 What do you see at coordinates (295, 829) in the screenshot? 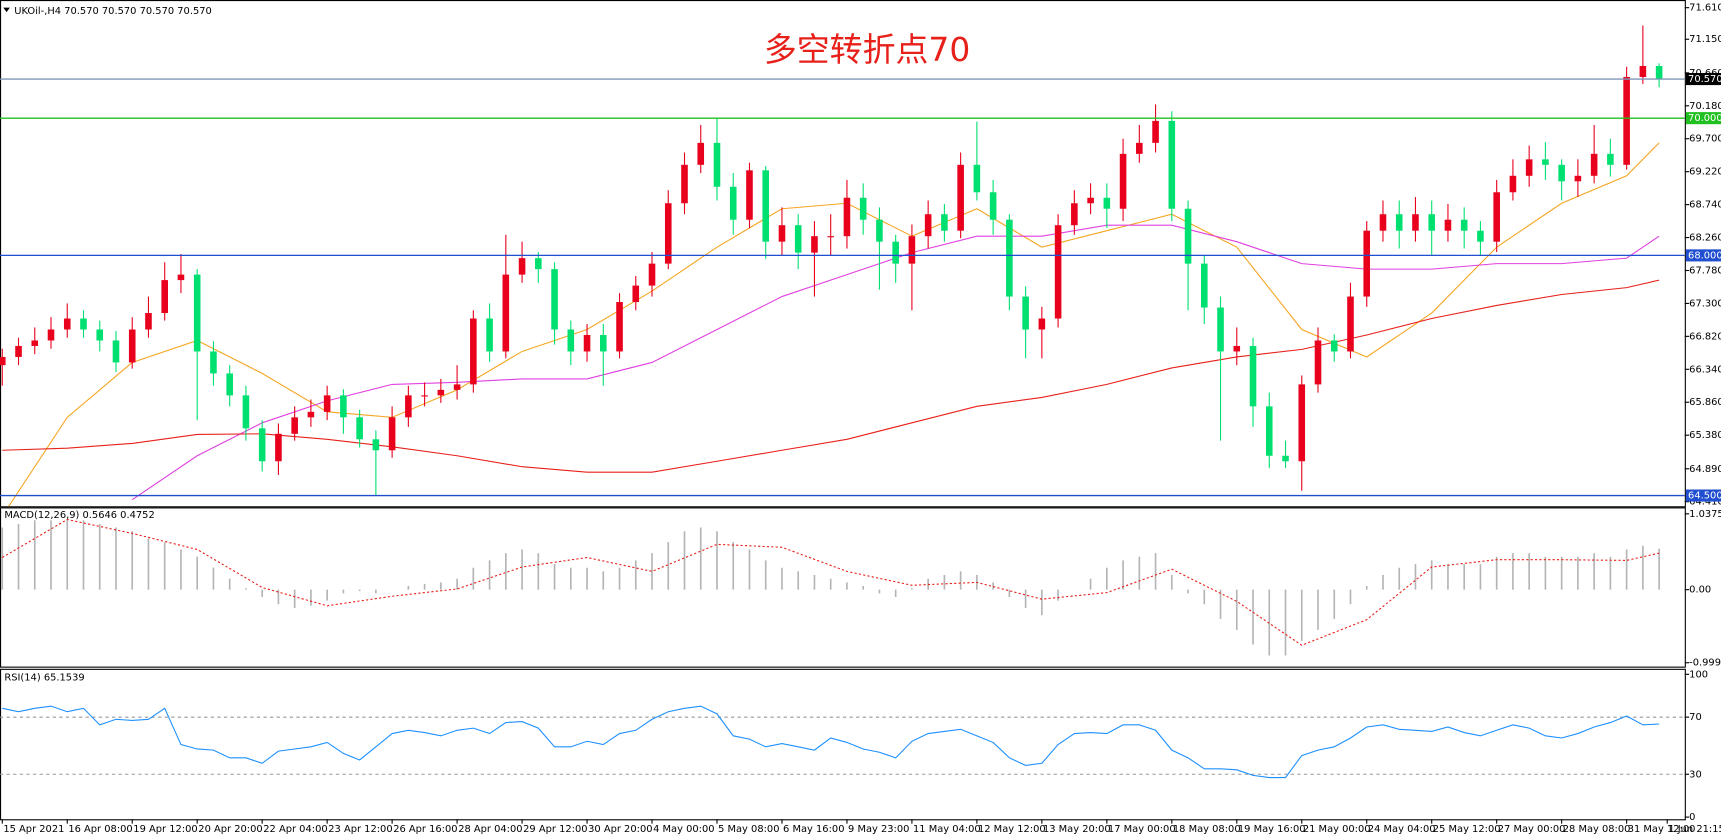
I see `x-tick-label: 22 Apr 04:00` at bounding box center [295, 829].